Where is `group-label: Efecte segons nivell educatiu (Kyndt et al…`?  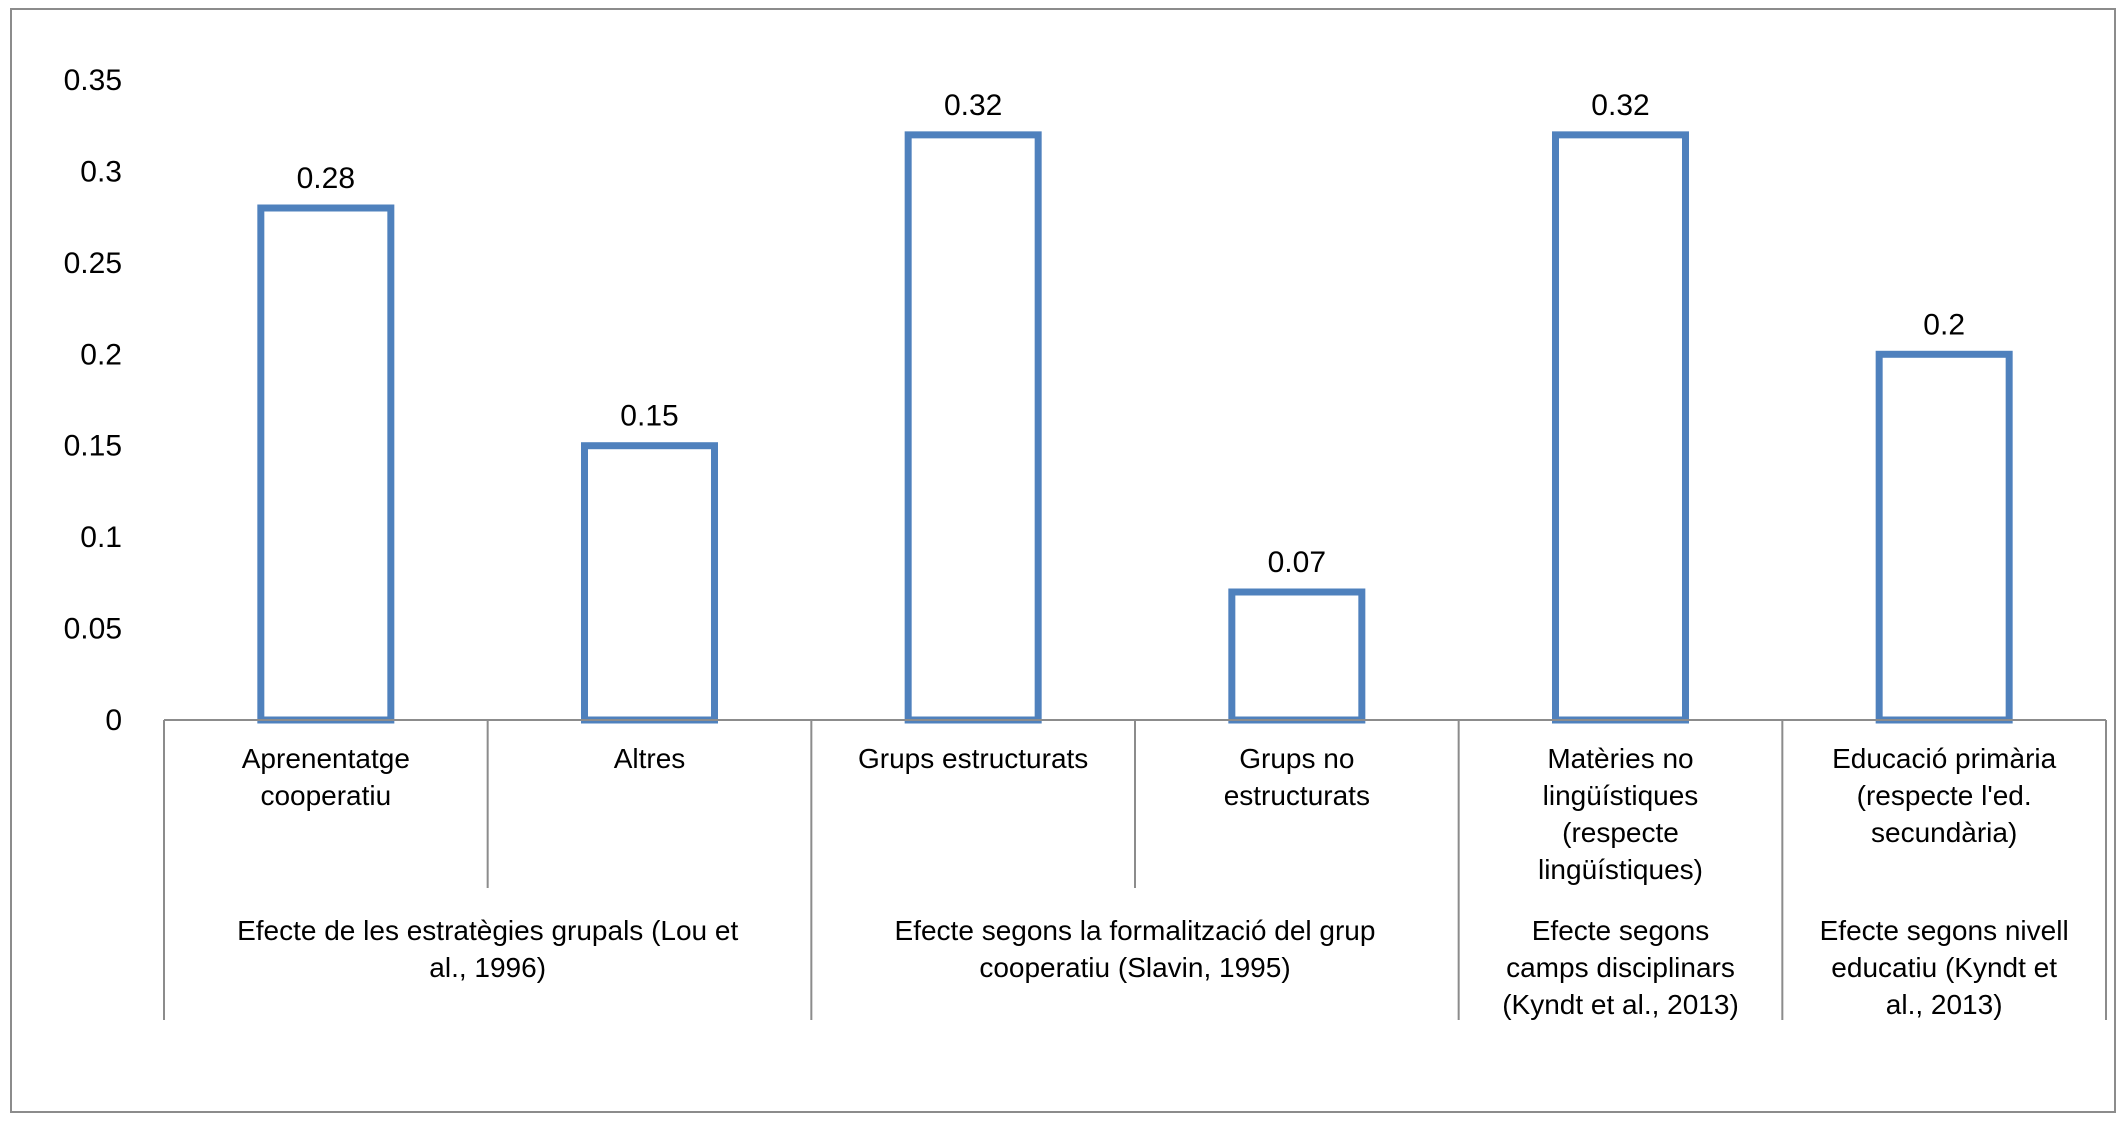 group-label: Efecte segons nivell educatiu (Kyndt et al… is located at coordinates (1944, 967).